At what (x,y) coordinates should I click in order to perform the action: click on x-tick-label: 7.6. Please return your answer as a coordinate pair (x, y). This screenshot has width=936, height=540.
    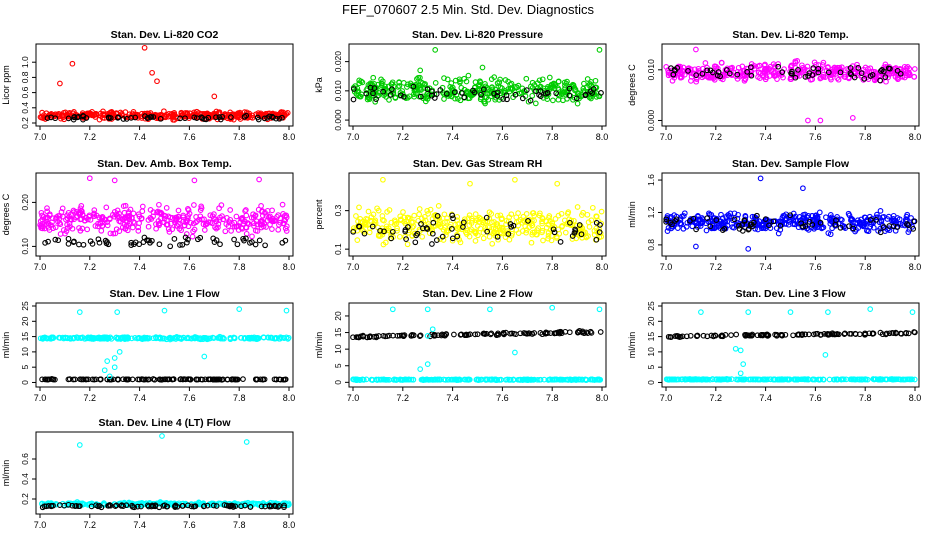
    Looking at the image, I should click on (502, 398).